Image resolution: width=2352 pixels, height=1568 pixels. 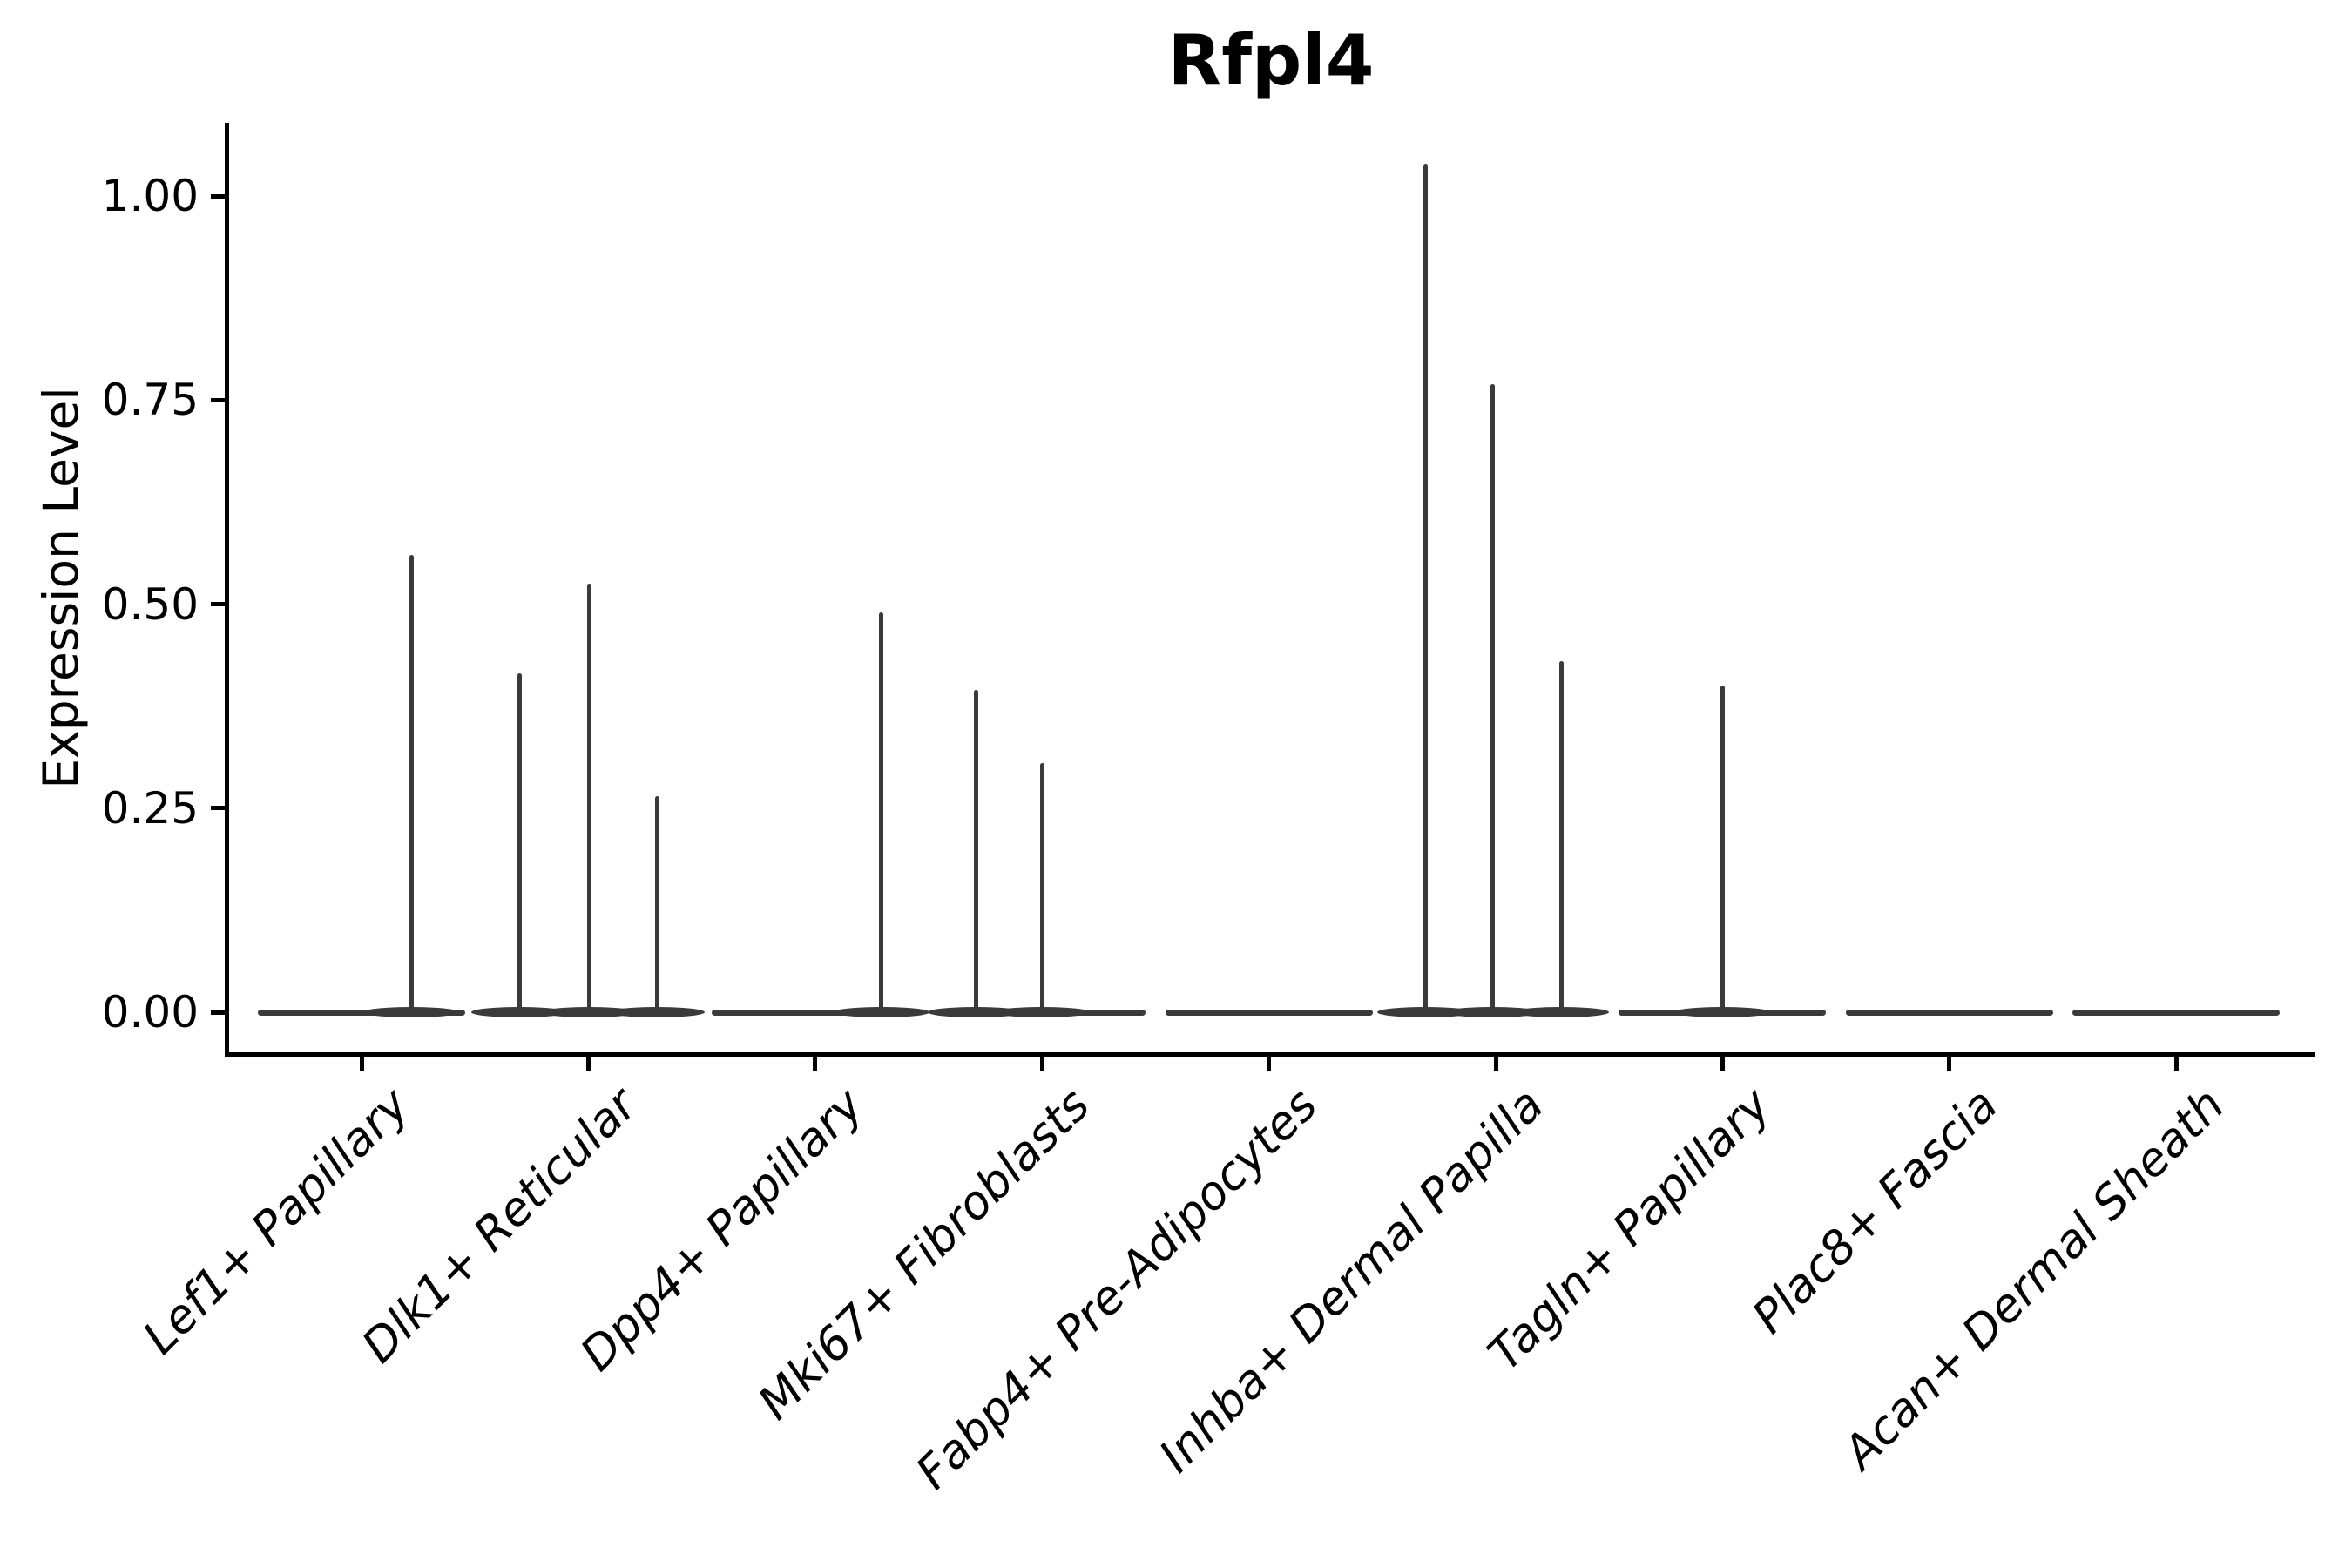 What do you see at coordinates (150, 1012) in the screenshot?
I see `y-tick-label: 0.00` at bounding box center [150, 1012].